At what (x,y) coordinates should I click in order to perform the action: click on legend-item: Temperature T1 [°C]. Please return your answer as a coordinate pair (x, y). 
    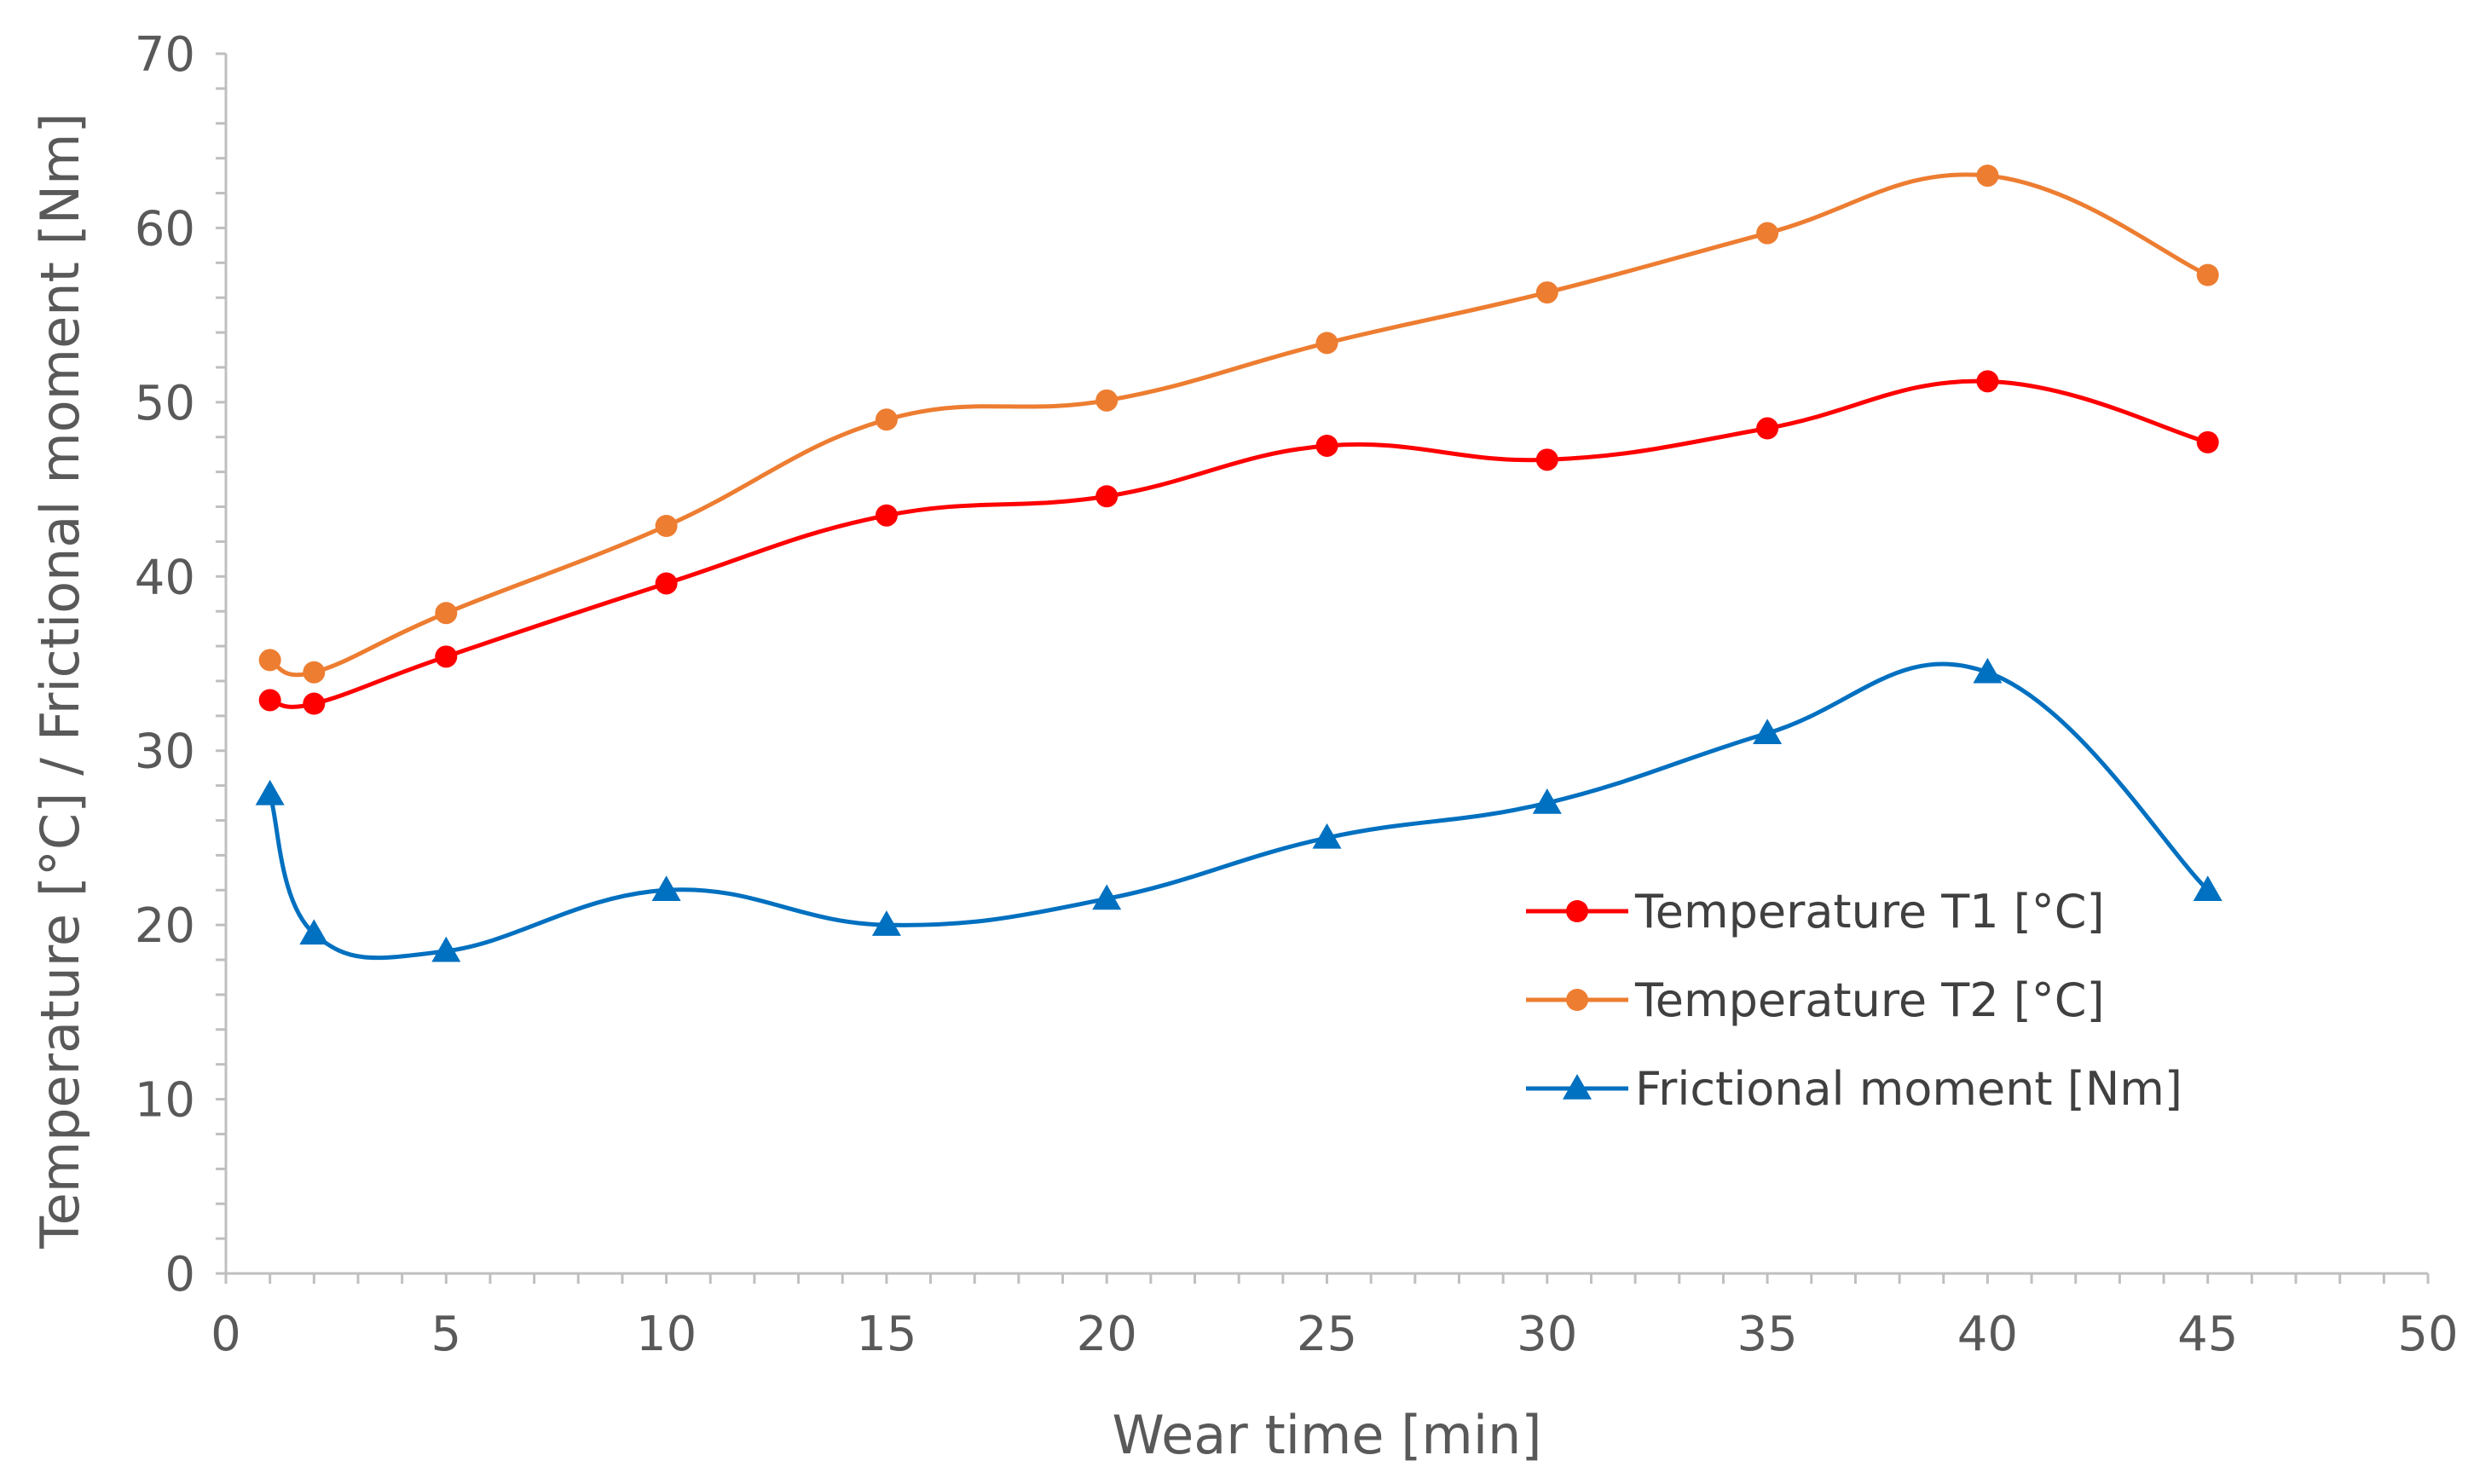
    Looking at the image, I should click on (1815, 911).